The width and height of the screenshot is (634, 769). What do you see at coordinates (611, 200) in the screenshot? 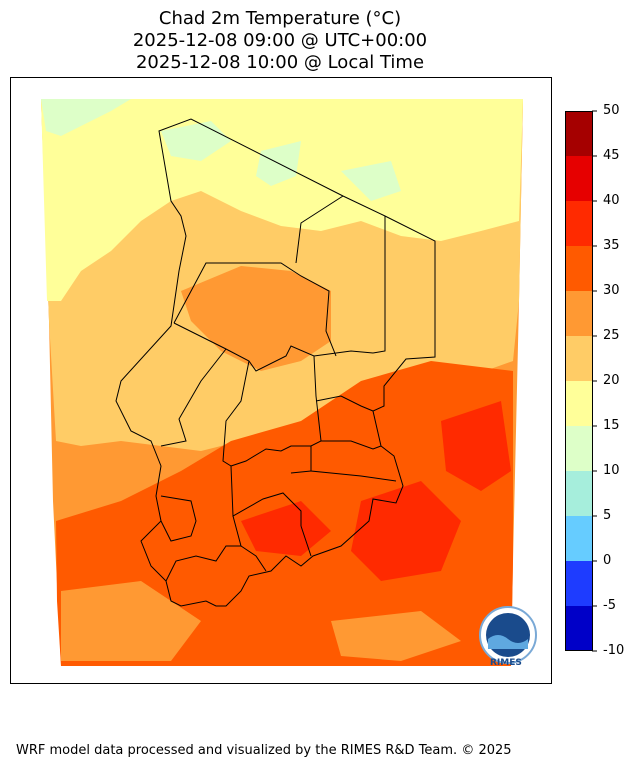
I see `colorbar-tick-label: 40` at bounding box center [611, 200].